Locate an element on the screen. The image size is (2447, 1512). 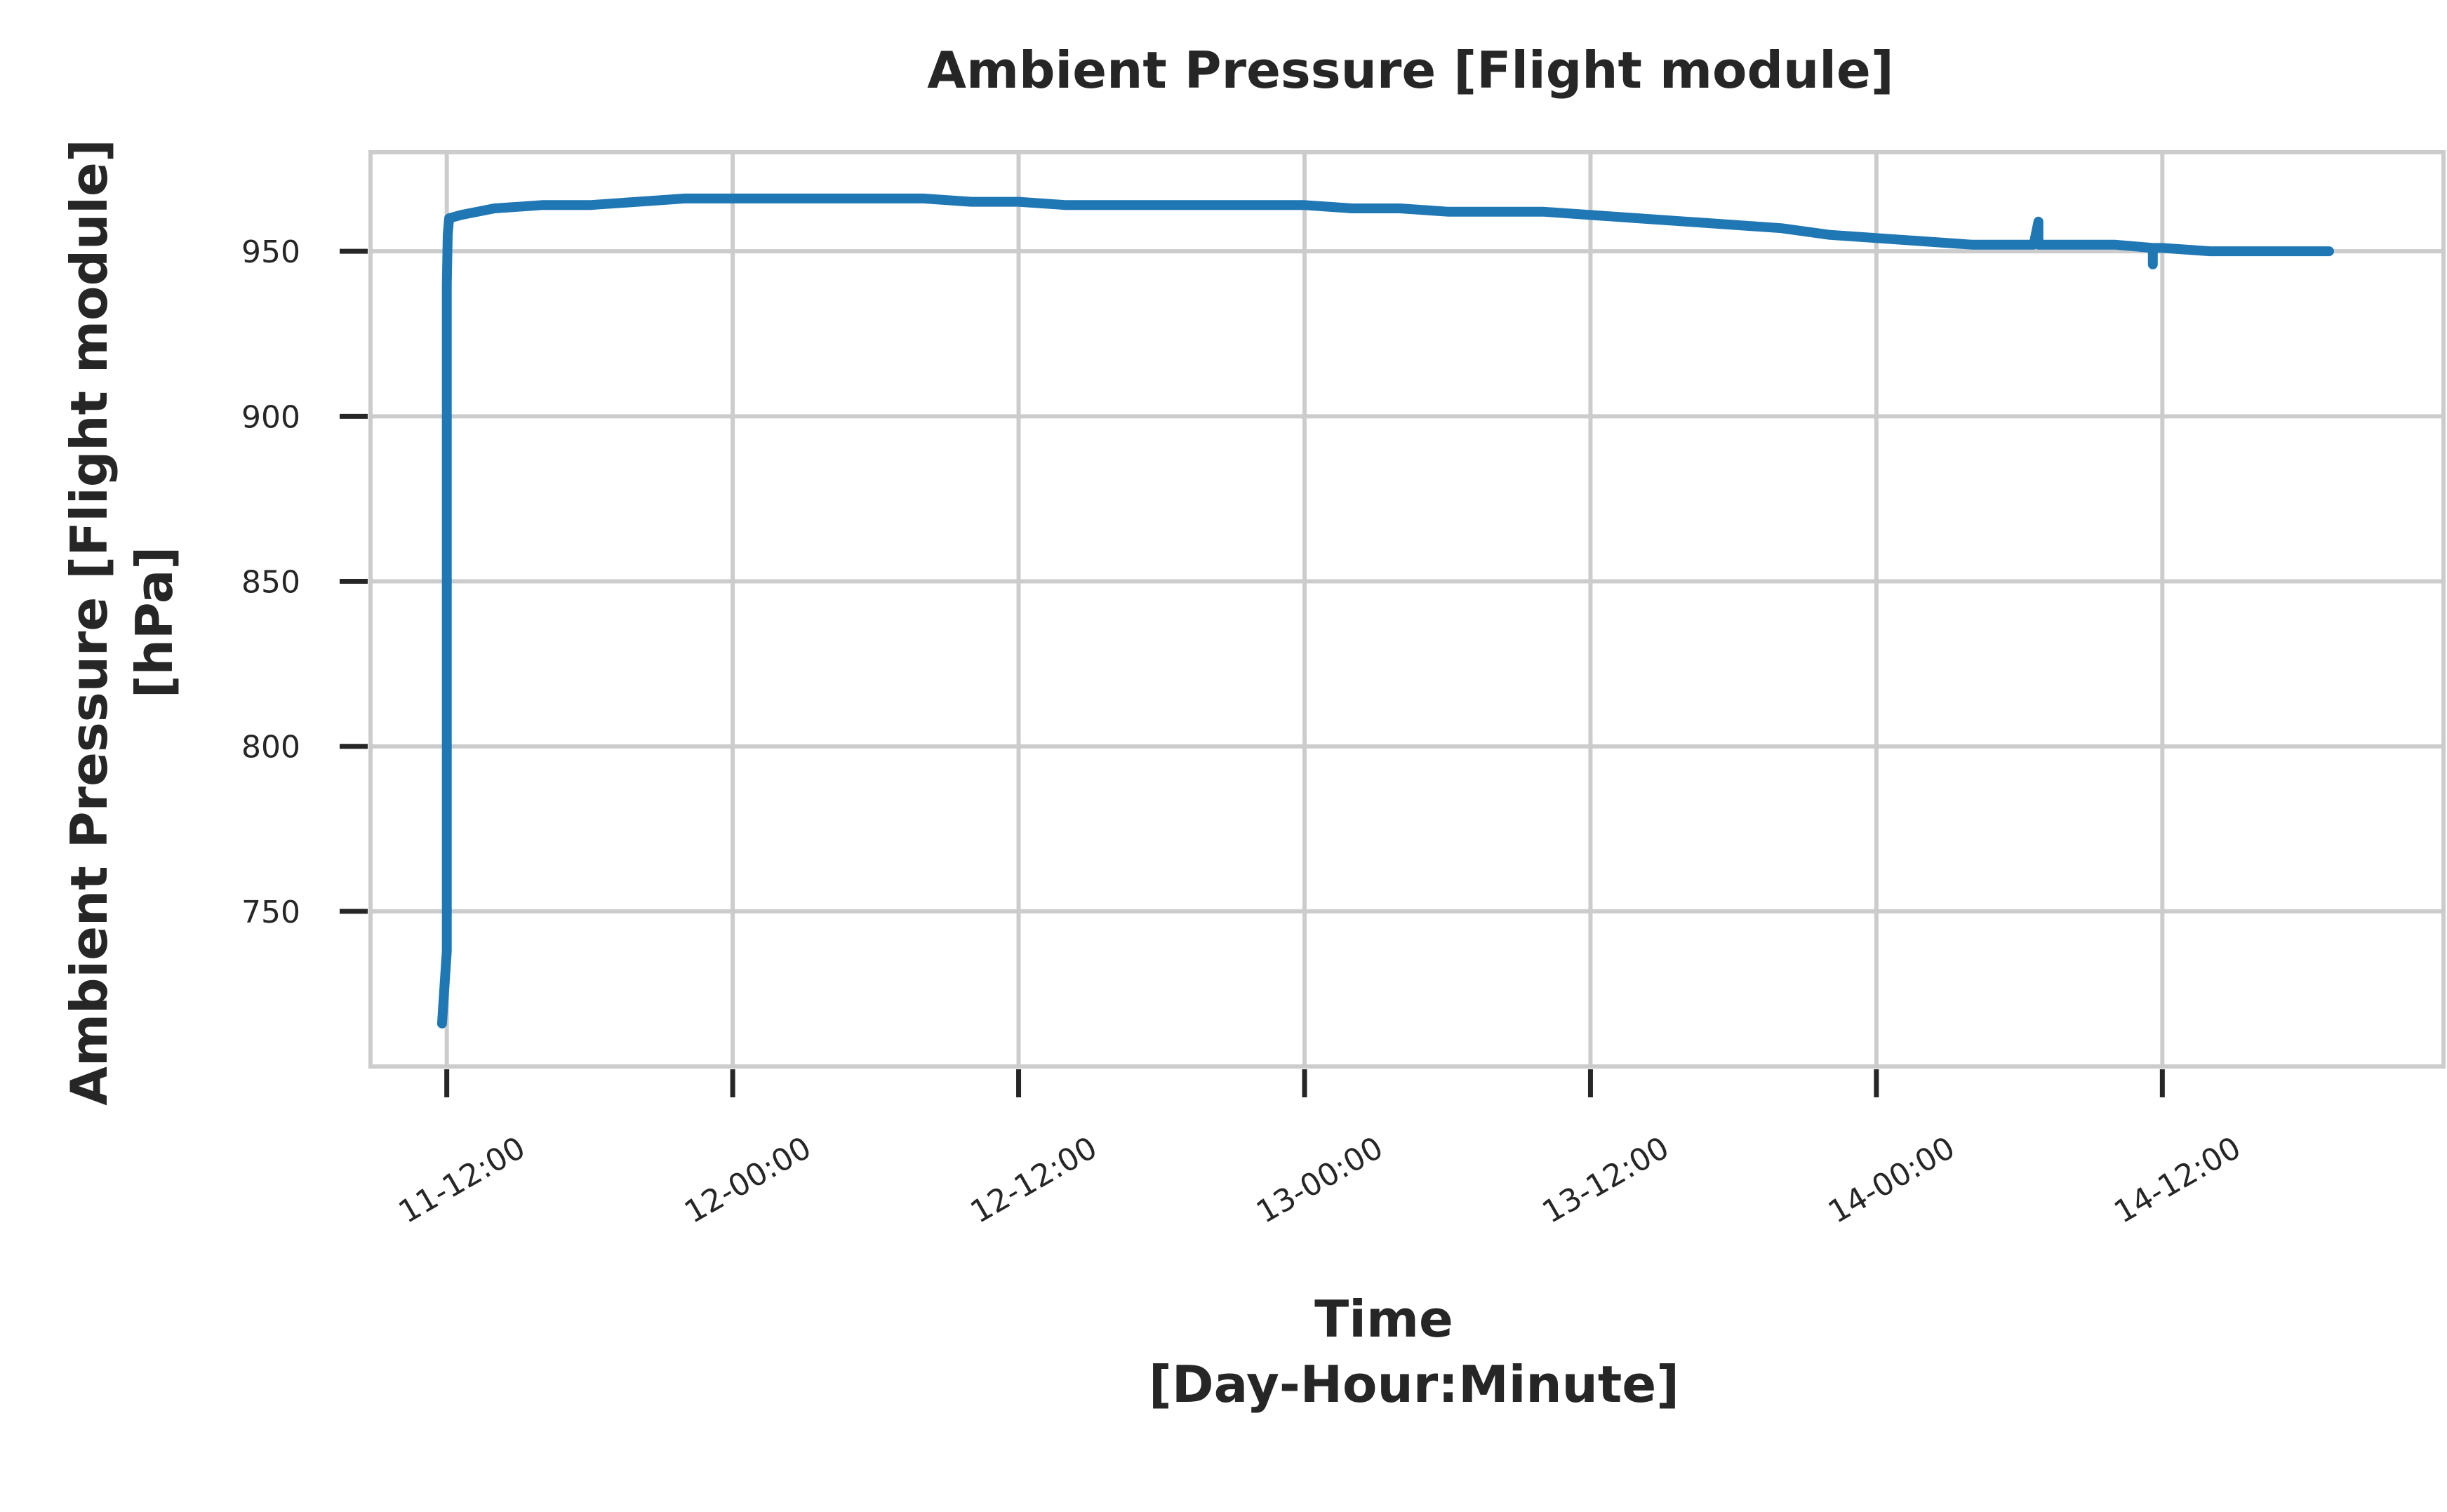
y-tick-label-750: 750 is located at coordinates (270, 912).